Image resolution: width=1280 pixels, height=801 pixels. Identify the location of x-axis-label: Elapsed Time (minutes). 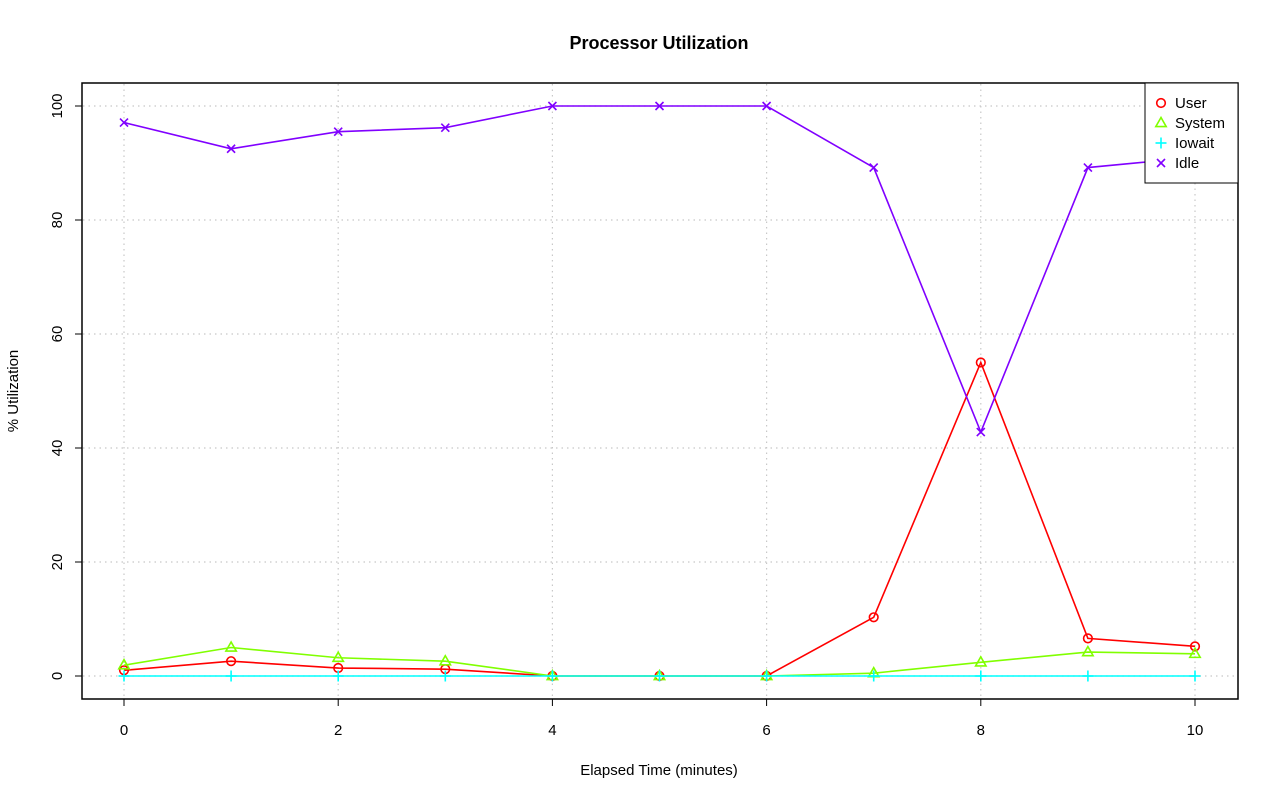
(659, 770).